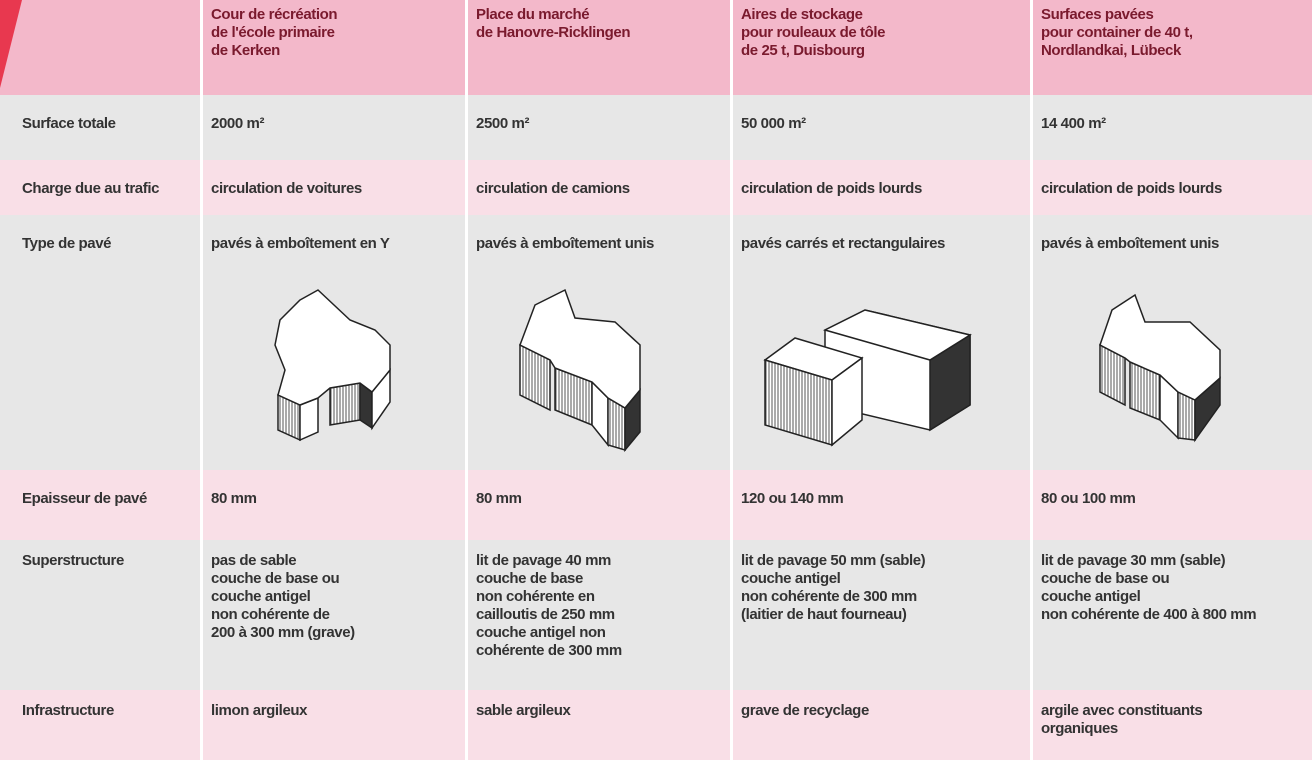 Image resolution: width=1312 pixels, height=760 pixels. What do you see at coordinates (880, 725) in the screenshot?
I see `cell: grave de recyclage` at bounding box center [880, 725].